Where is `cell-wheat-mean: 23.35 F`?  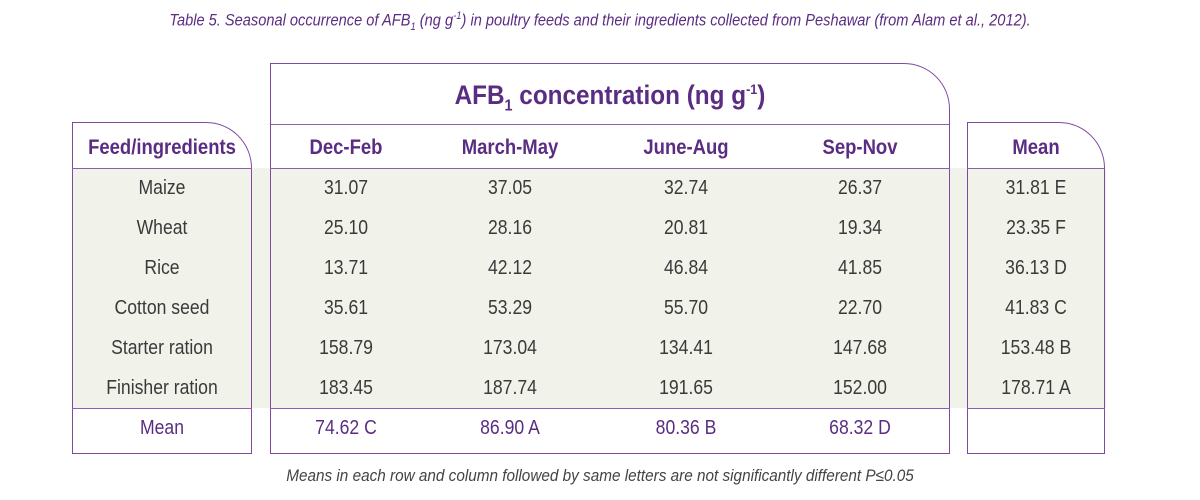
cell-wheat-mean: 23.35 F is located at coordinates (1036, 228).